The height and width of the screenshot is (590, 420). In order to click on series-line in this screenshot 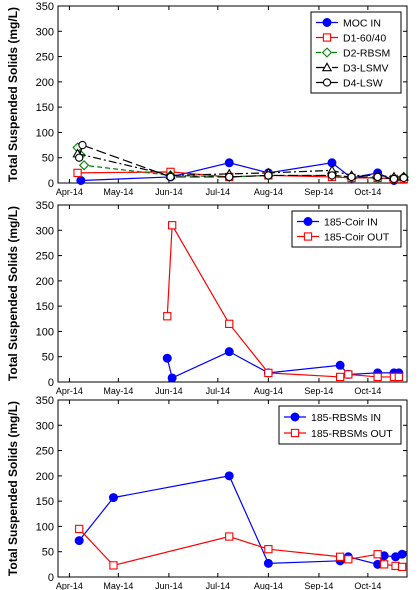, I will do `click(241, 162)`.